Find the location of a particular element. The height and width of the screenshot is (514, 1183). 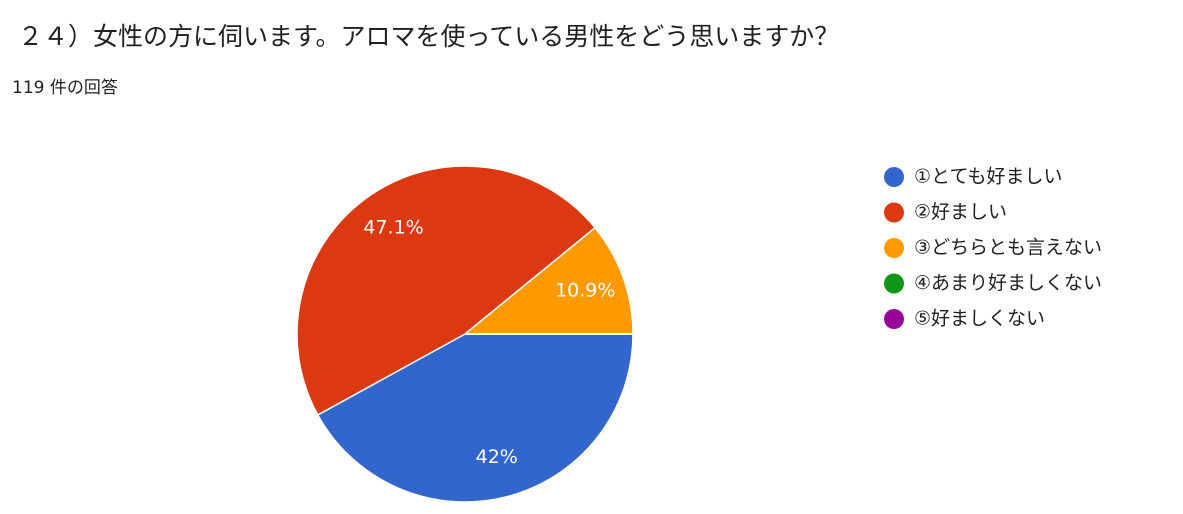

chart-subtitle: 119 件の回答 is located at coordinates (65, 88).